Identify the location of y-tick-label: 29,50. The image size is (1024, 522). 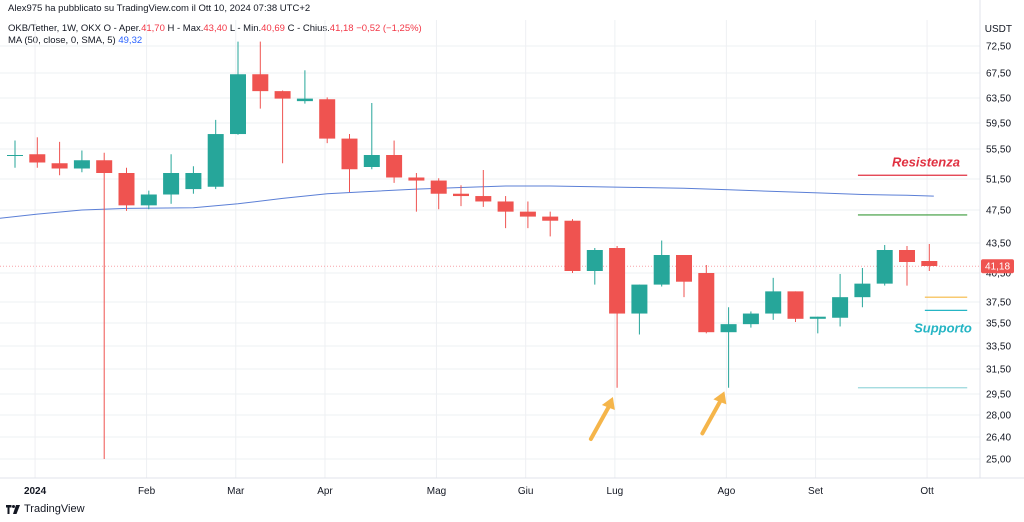
(998, 395).